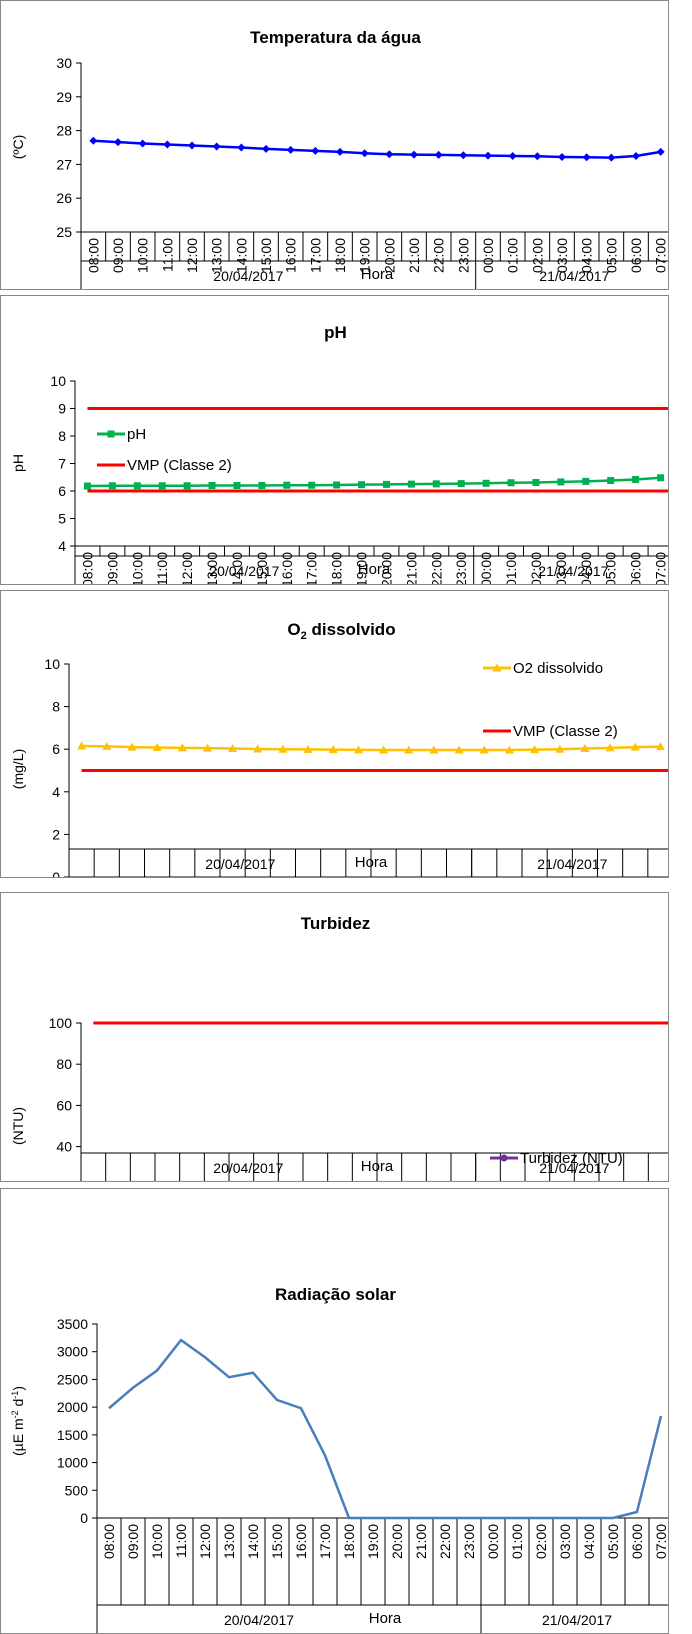 Image resolution: width=692 pixels, height=1634 pixels. Describe the element at coordinates (293, 629) in the screenshot. I see `chart-title-part: O` at that location.